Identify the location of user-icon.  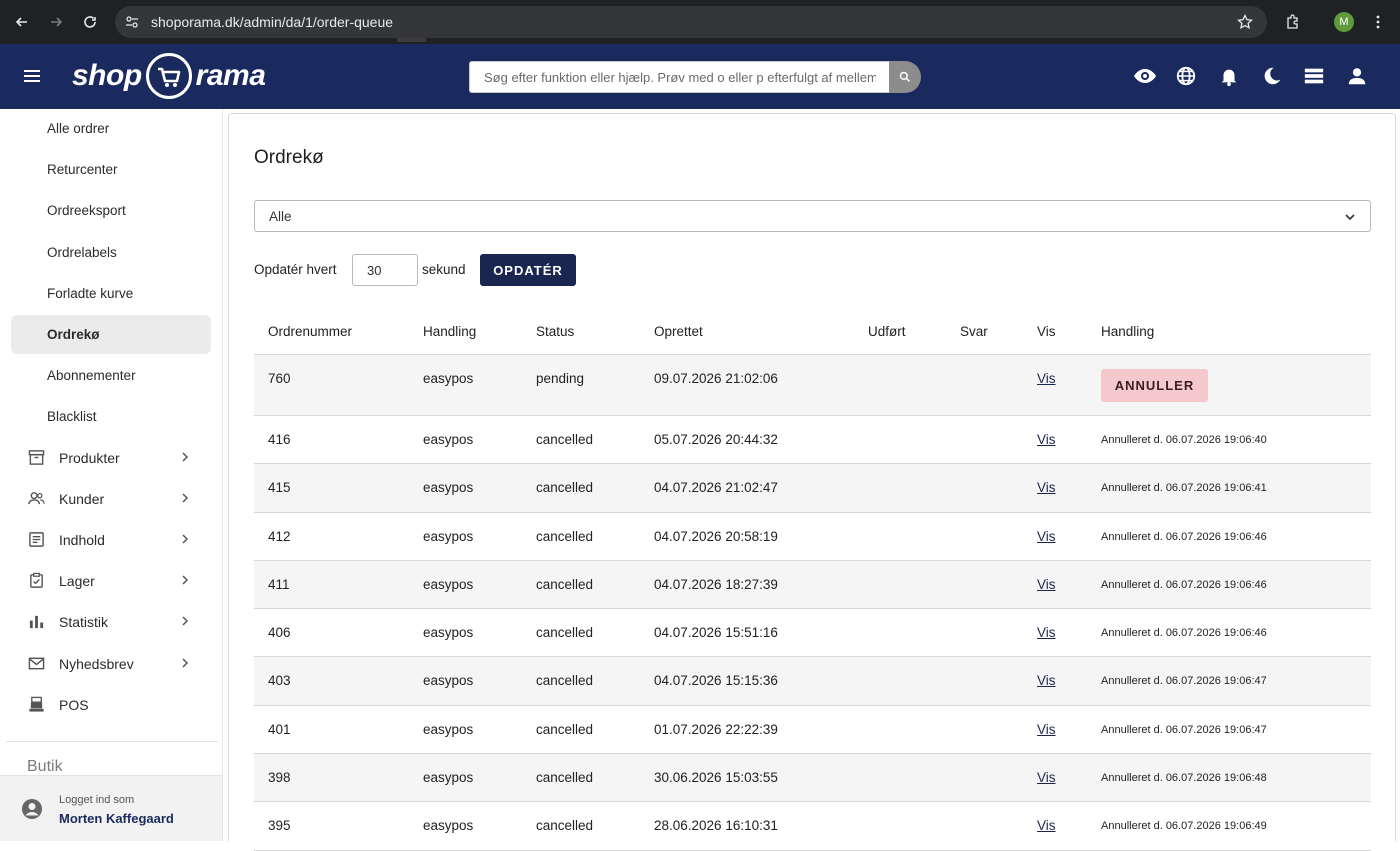
(1357, 76).